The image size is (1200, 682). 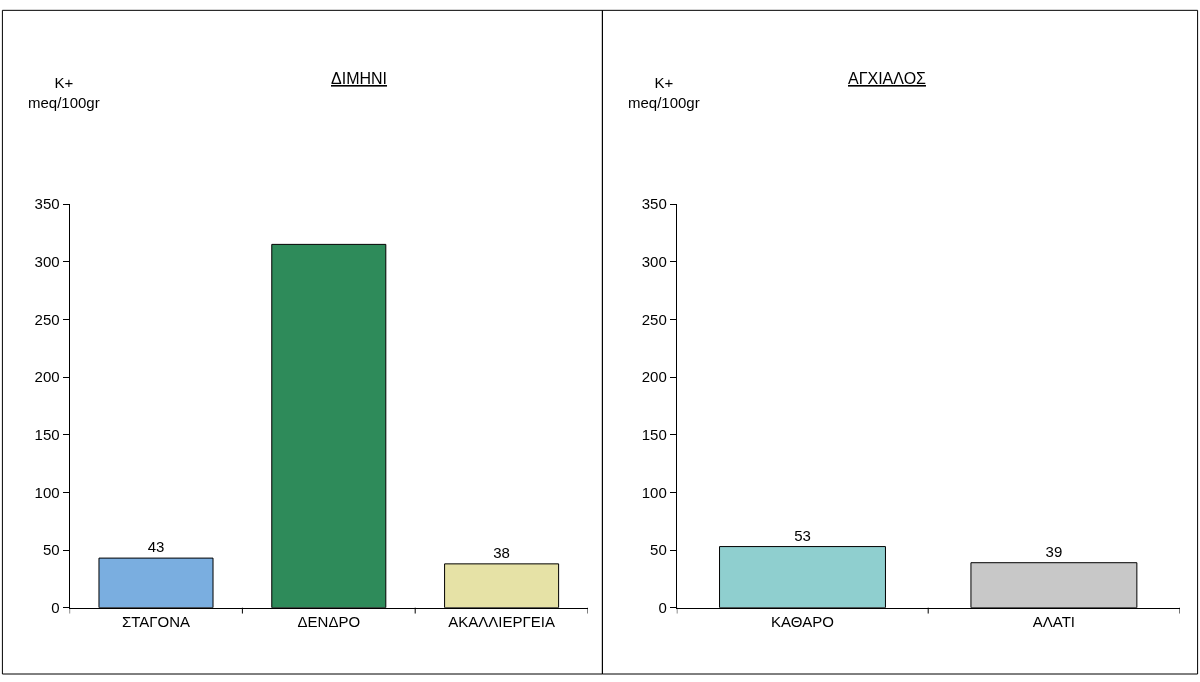 I want to click on x-tick-label: ΣΤΑΓΟΝΑ, so click(x=156, y=621).